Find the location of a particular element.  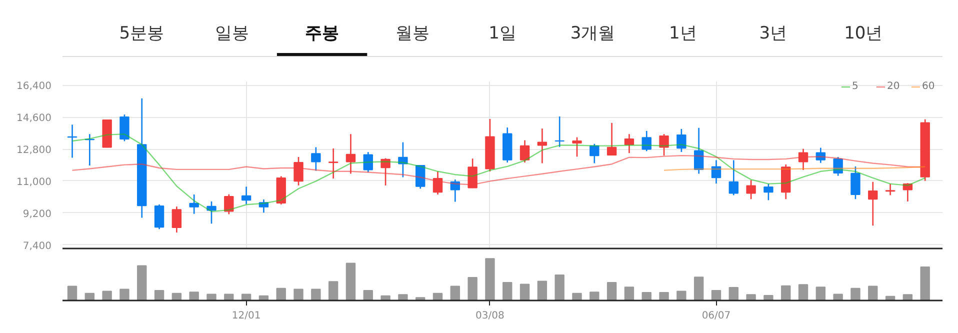

y-tick-label: 16,400 is located at coordinates (34, 86).